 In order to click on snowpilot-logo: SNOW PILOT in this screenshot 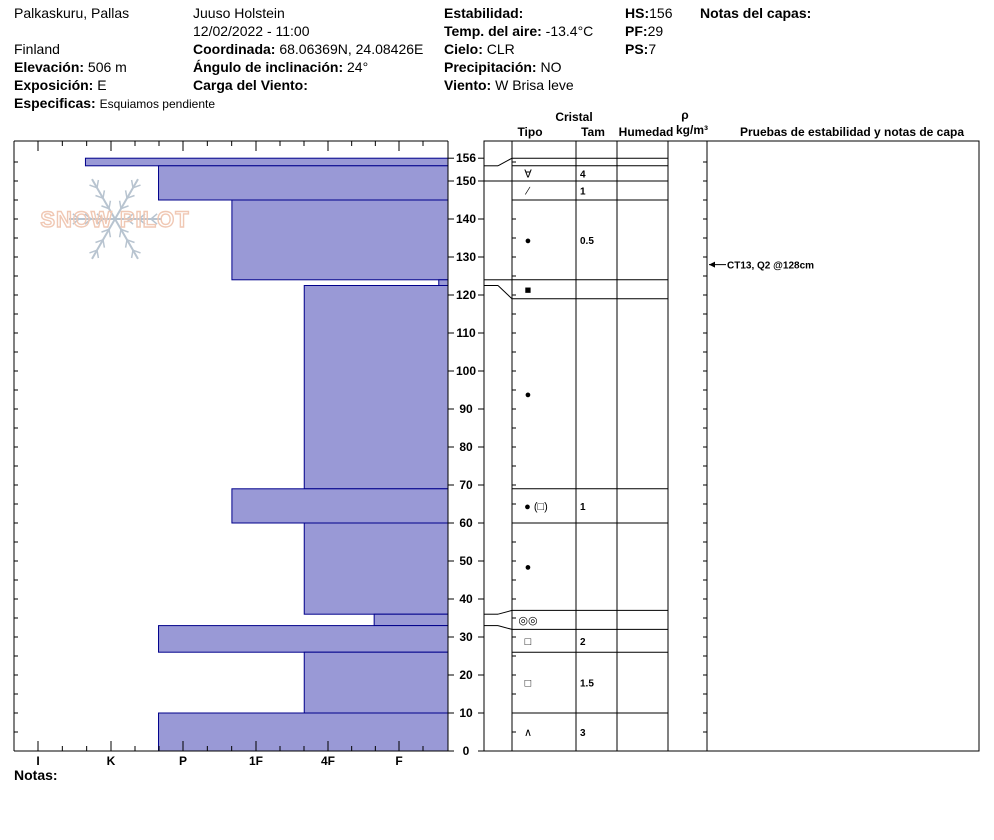, I will do `click(114, 219)`.